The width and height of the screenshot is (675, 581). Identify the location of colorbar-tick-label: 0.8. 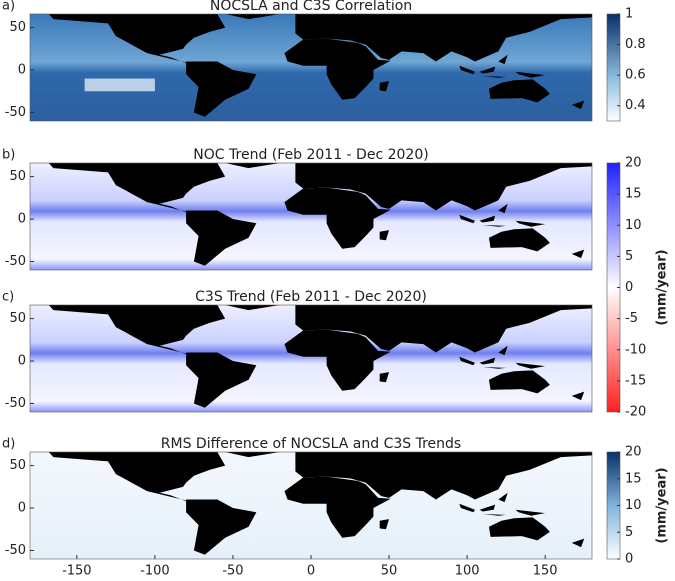
(635, 44).